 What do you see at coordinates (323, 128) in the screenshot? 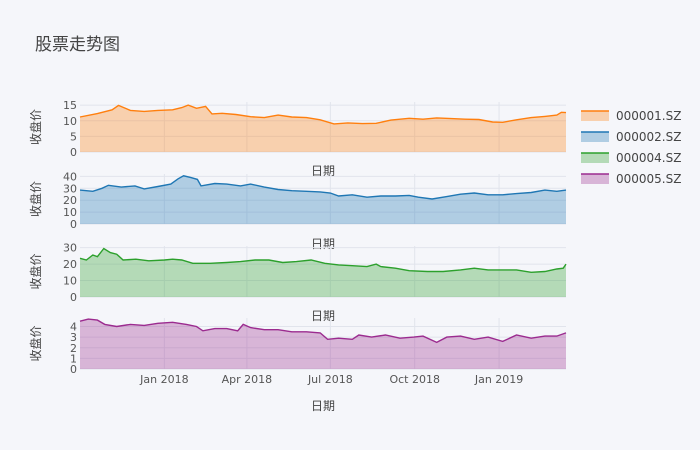
I see `area-fill-000001.SZ` at bounding box center [323, 128].